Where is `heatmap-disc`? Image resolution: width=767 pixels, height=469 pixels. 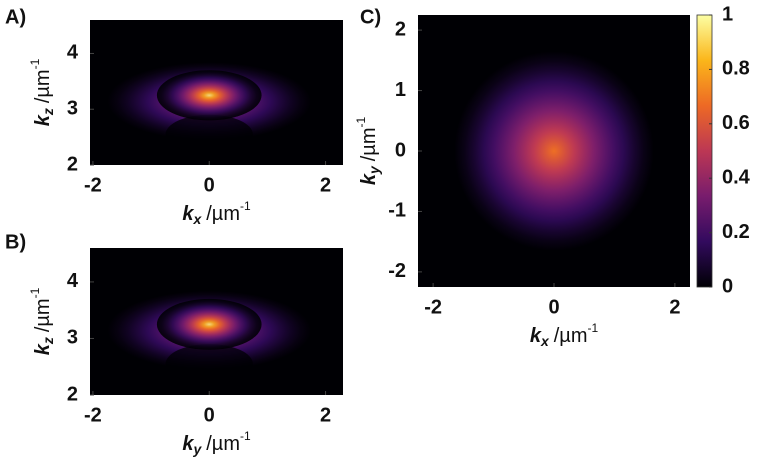
heatmap-disc is located at coordinates (554, 151).